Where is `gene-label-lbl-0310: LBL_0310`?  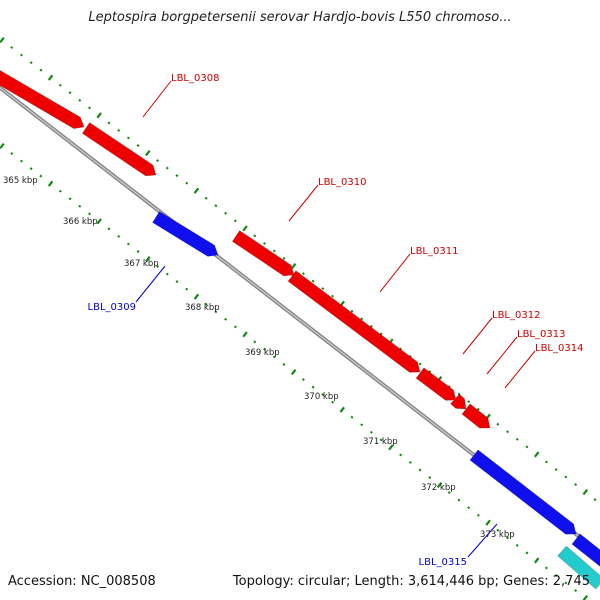
gene-label-lbl-0310: LBL_0310 is located at coordinates (342, 182).